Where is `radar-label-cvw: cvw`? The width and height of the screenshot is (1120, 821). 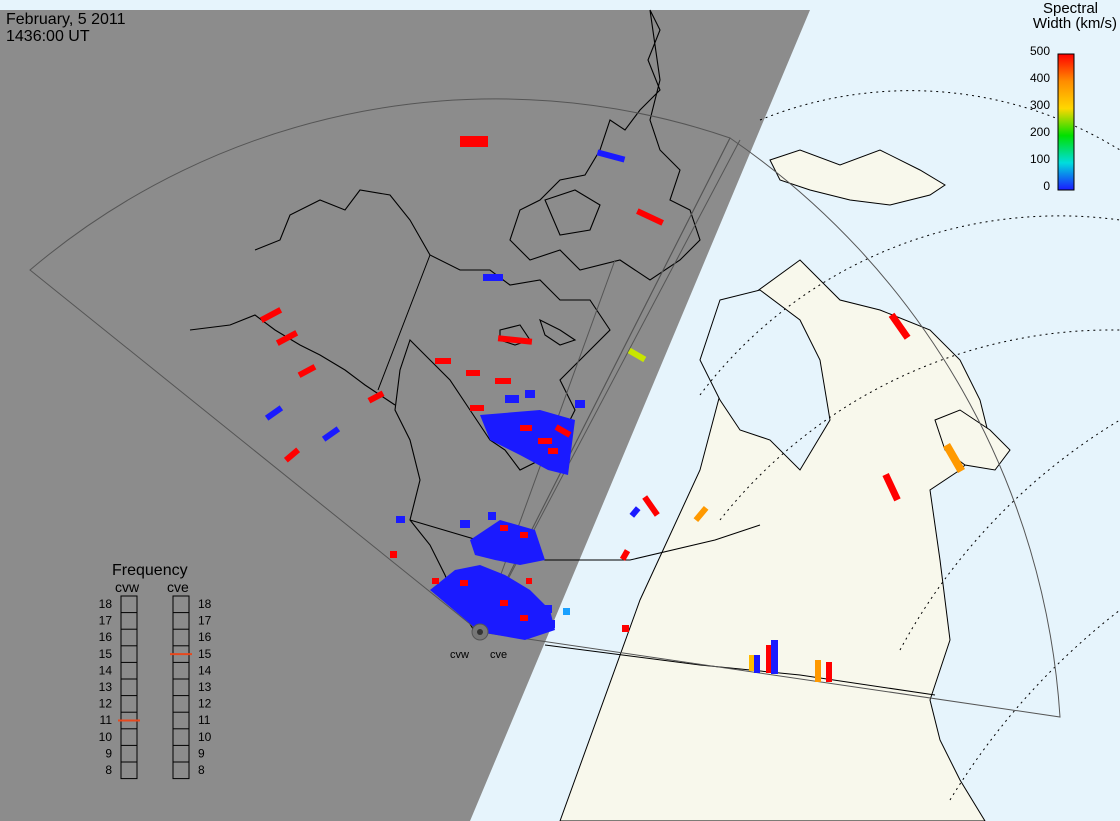
radar-label-cvw: cvw is located at coordinates (459, 655).